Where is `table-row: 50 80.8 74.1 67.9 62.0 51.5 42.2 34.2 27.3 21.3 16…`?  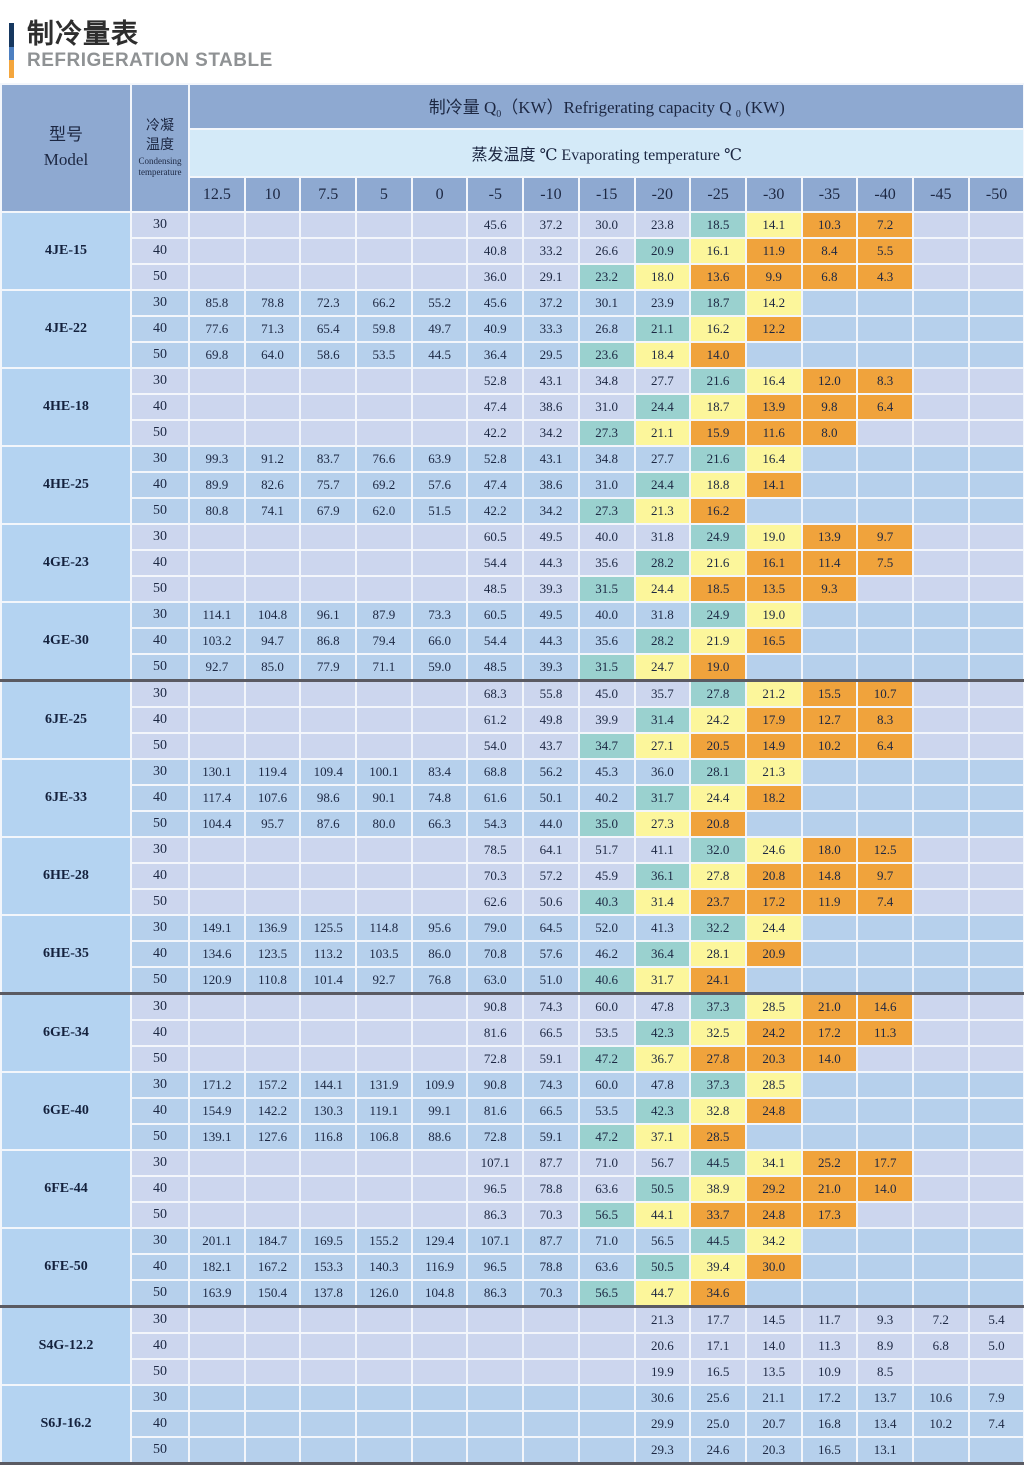 table-row: 50 80.8 74.1 67.9 62.0 51.5 42.2 34.2 27.3 21.3 16… is located at coordinates (512, 511).